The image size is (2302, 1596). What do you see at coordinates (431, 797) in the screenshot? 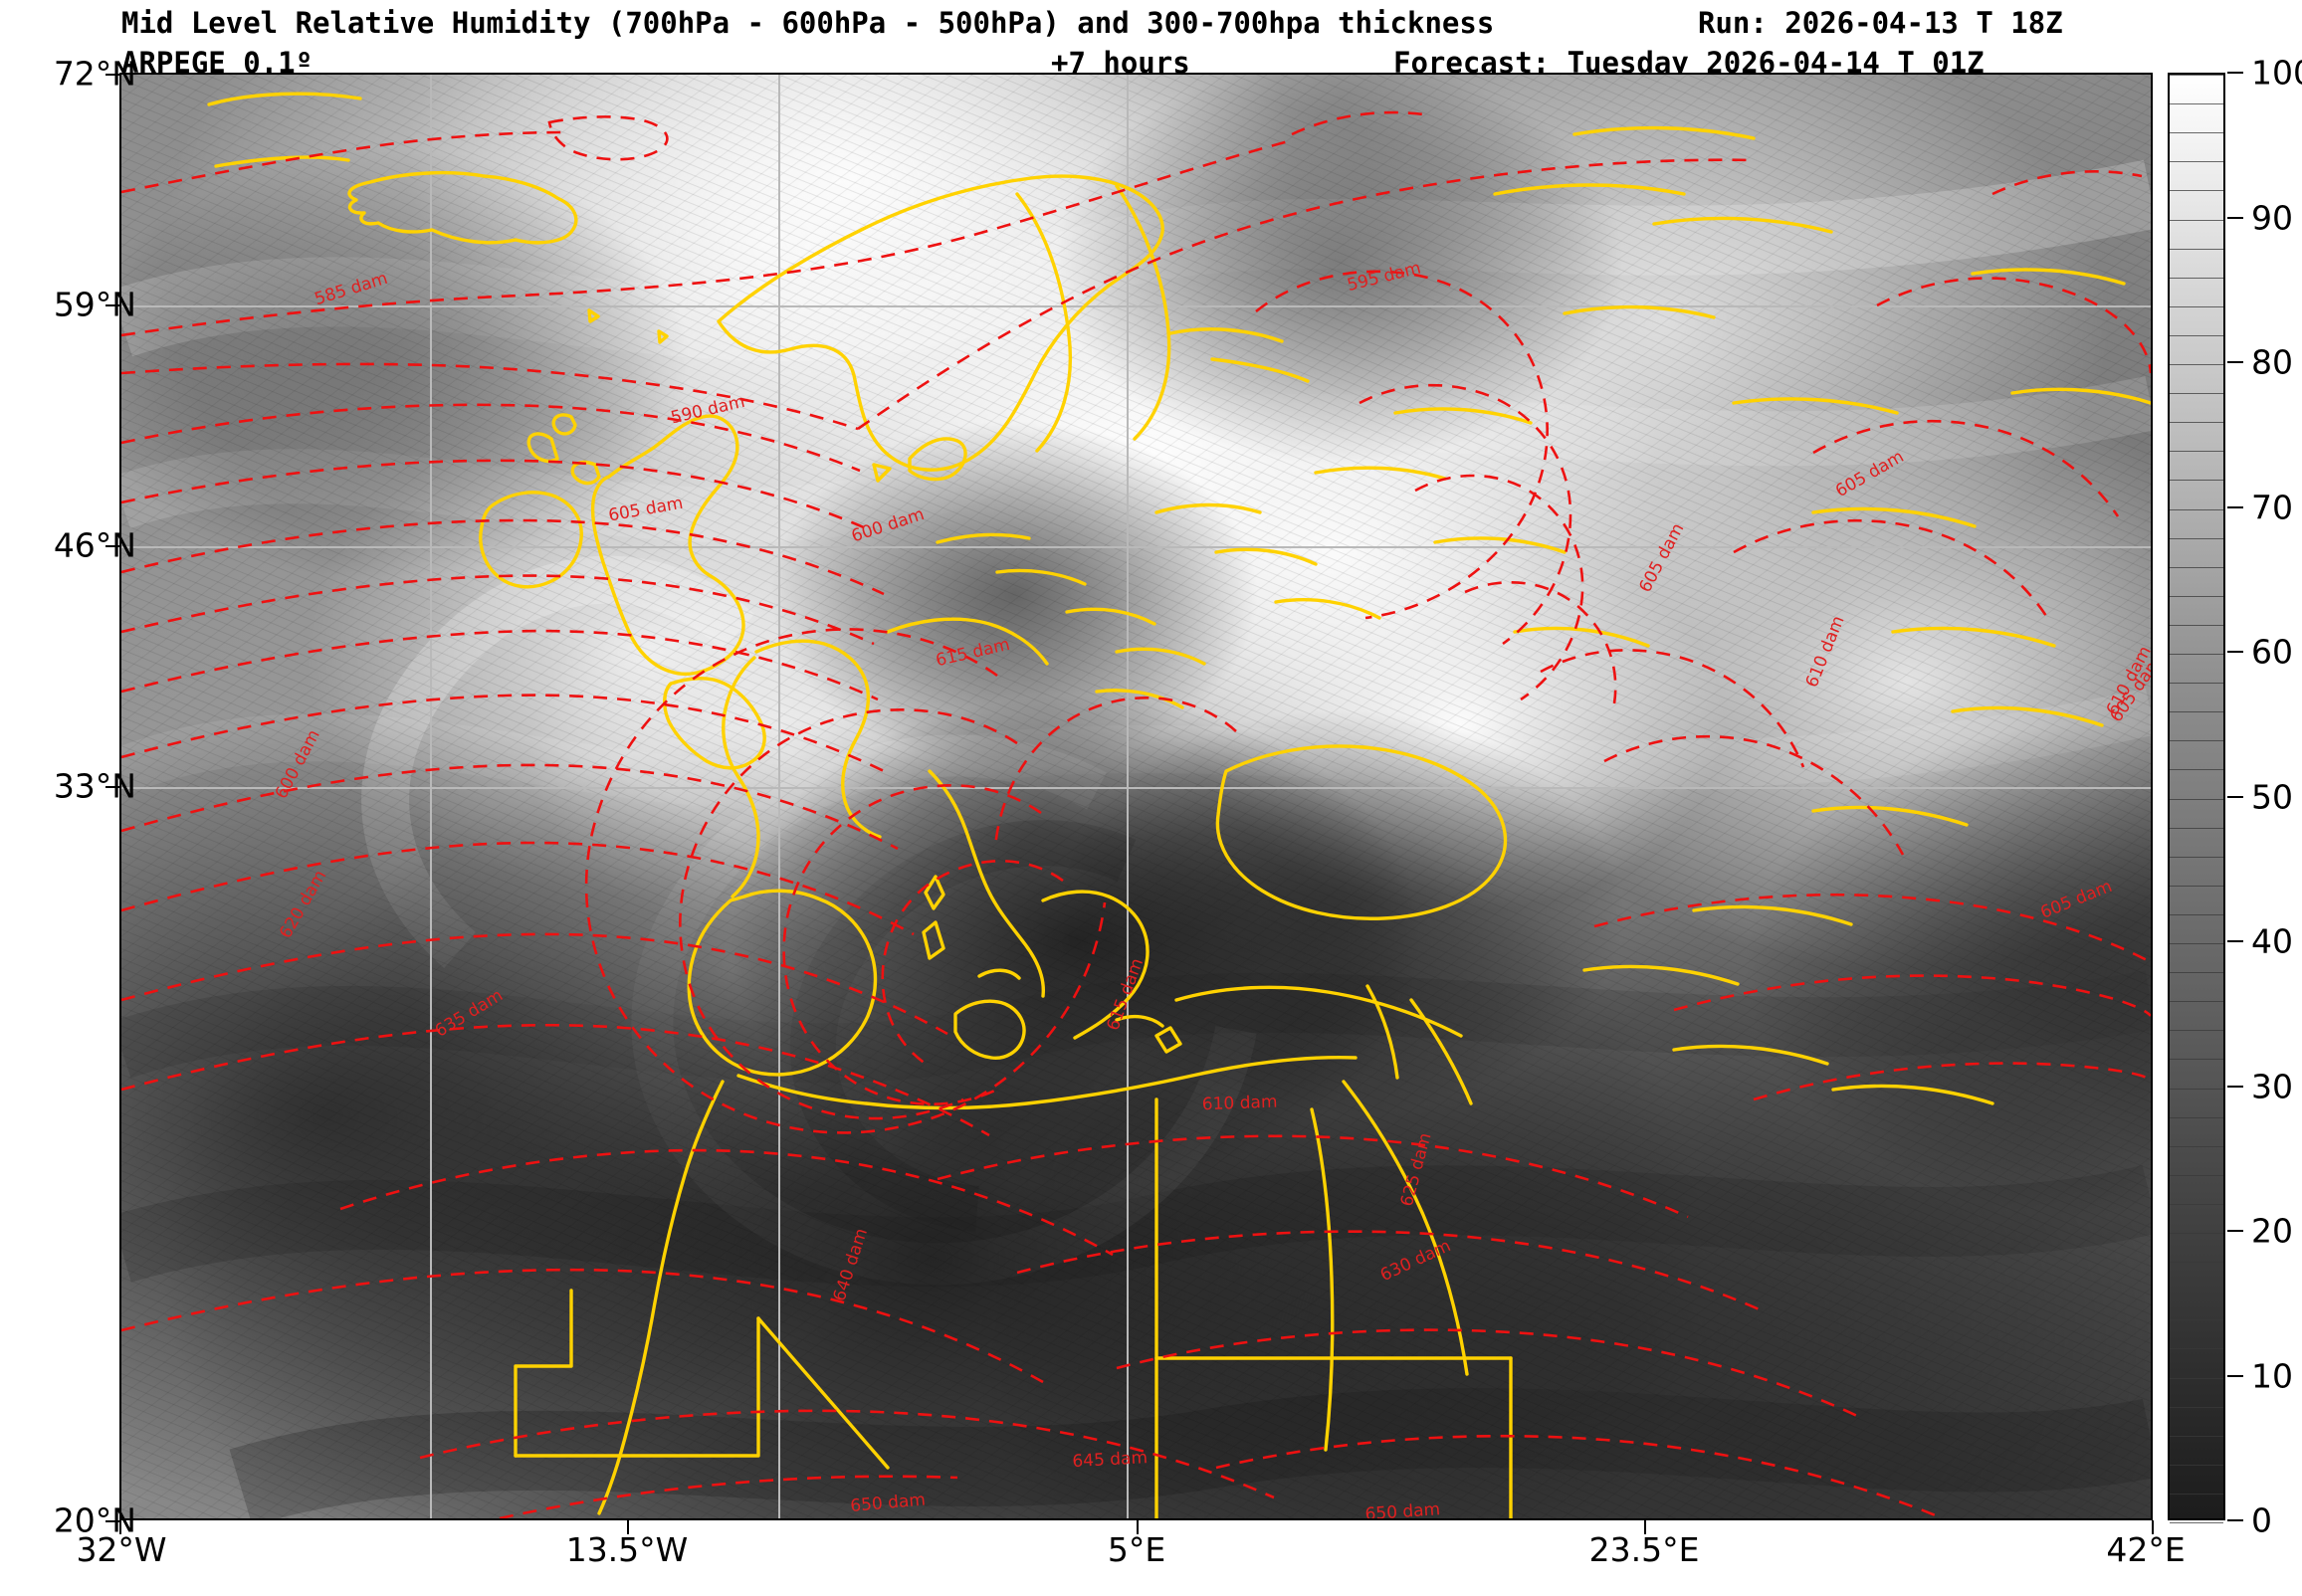
I see `graticule-lon-13.5w` at bounding box center [431, 797].